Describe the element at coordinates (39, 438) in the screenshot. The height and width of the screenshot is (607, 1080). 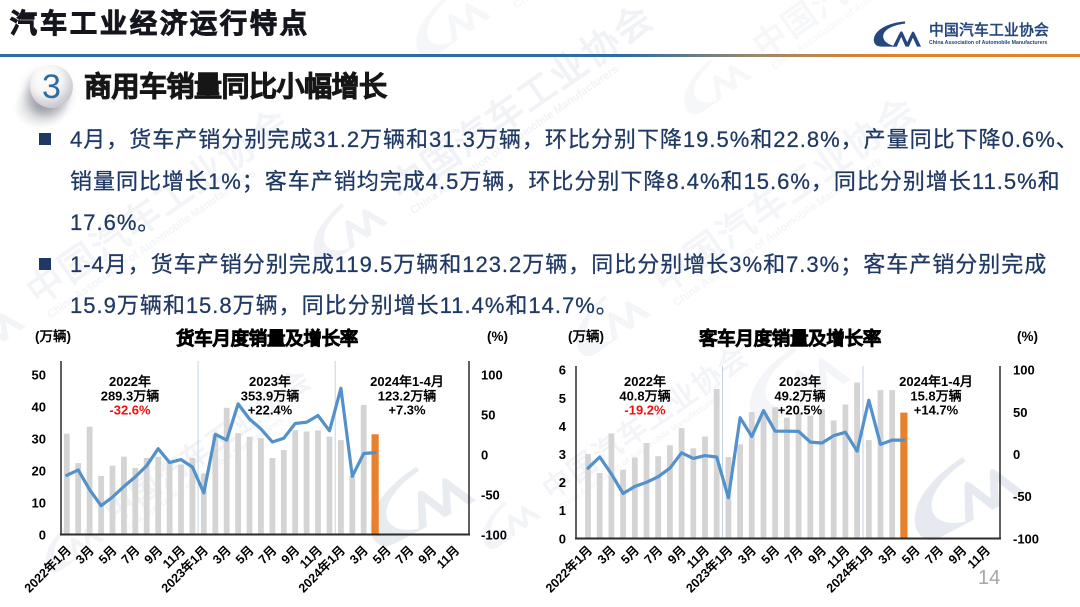
I see `svg-text: 30` at that location.